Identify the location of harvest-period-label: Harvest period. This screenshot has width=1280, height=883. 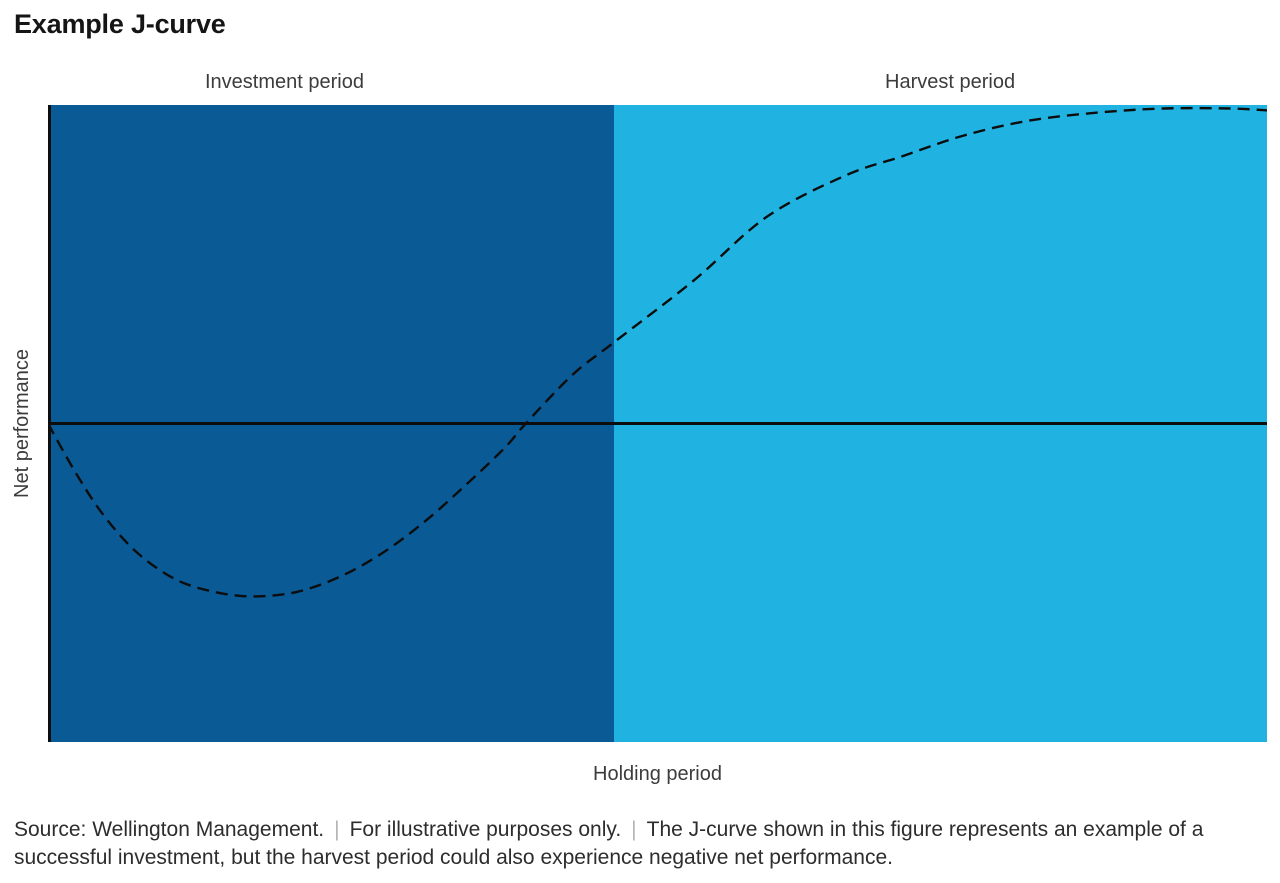
(950, 82).